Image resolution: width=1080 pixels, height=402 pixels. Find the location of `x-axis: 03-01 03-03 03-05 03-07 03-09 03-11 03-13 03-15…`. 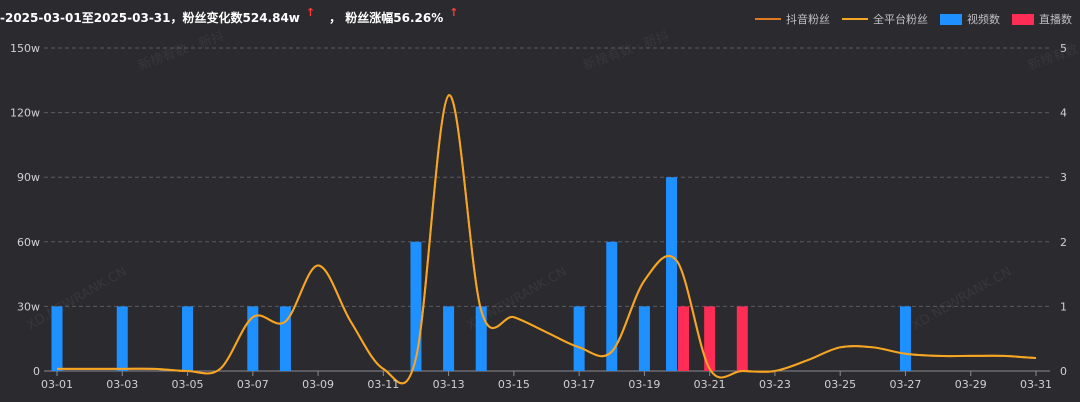

x-axis: 03-01 03-03 03-05 03-07 03-09 03-11 03-13 03-15… is located at coordinates (546, 381).